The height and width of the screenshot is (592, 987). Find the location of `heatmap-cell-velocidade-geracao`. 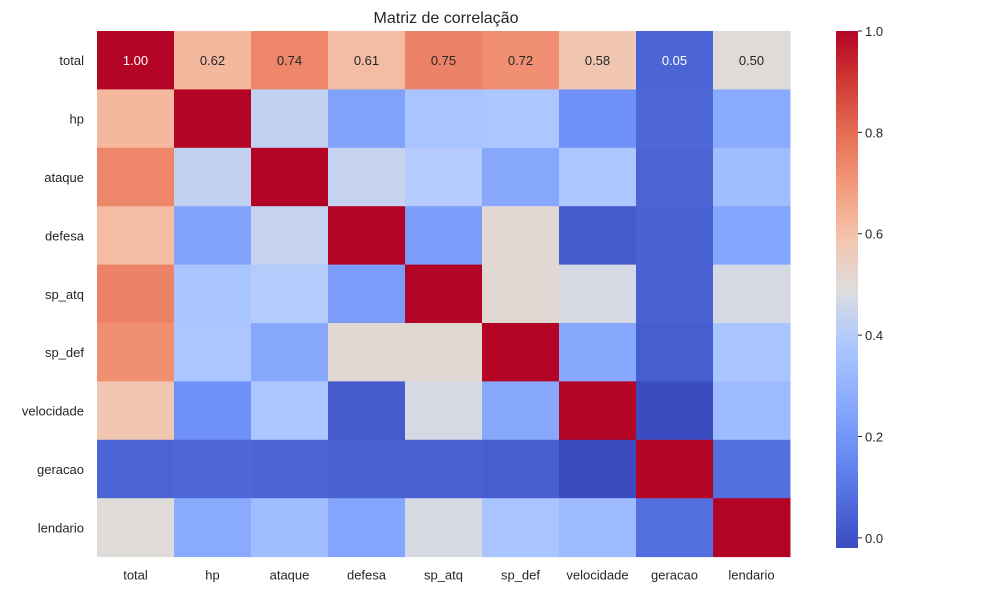

heatmap-cell-velocidade-geracao is located at coordinates (675, 411).